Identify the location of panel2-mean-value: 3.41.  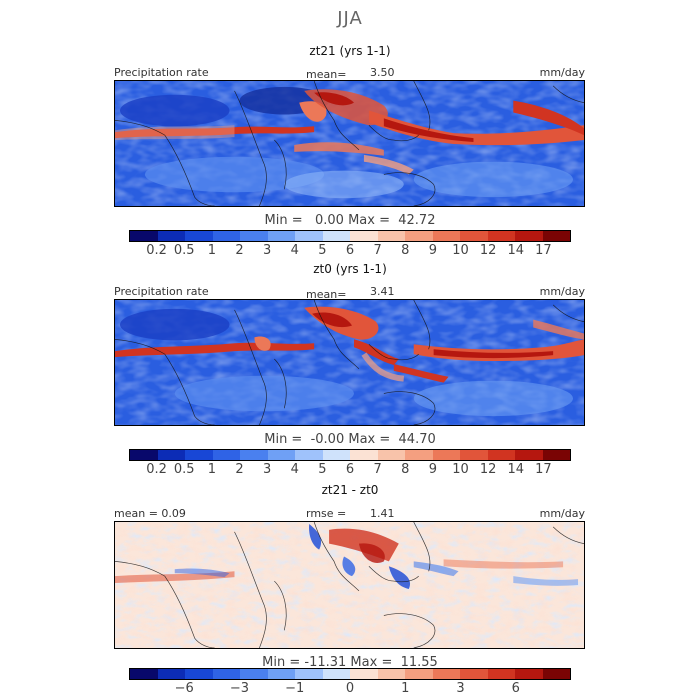
(382, 291).